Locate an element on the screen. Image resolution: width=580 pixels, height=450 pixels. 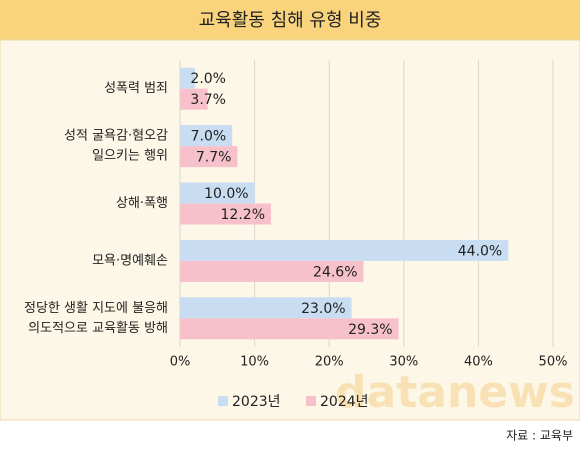
y-tick-label: 성적 굴욕감·혐오감 is located at coordinates (116, 136).